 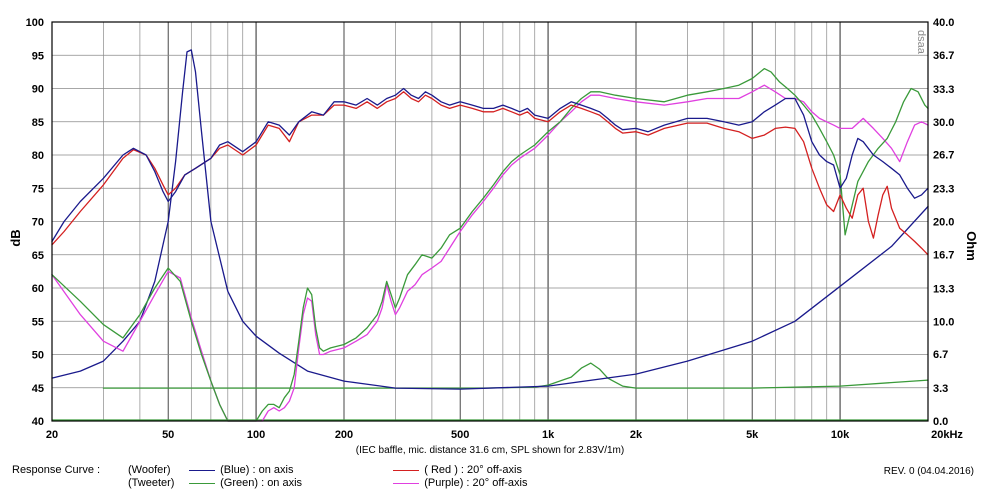 I want to click on legend-label-red: ( Red ) : 20° off-axis, so click(x=473, y=470).